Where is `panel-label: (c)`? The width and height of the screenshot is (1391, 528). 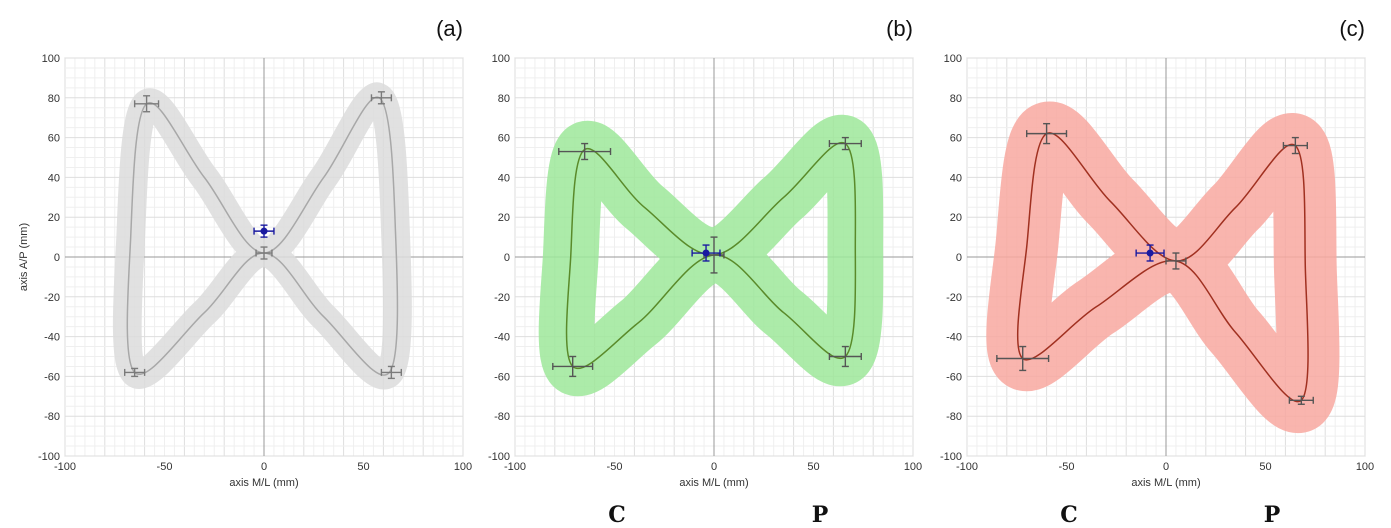
panel-label: (c) is located at coordinates (1352, 28).